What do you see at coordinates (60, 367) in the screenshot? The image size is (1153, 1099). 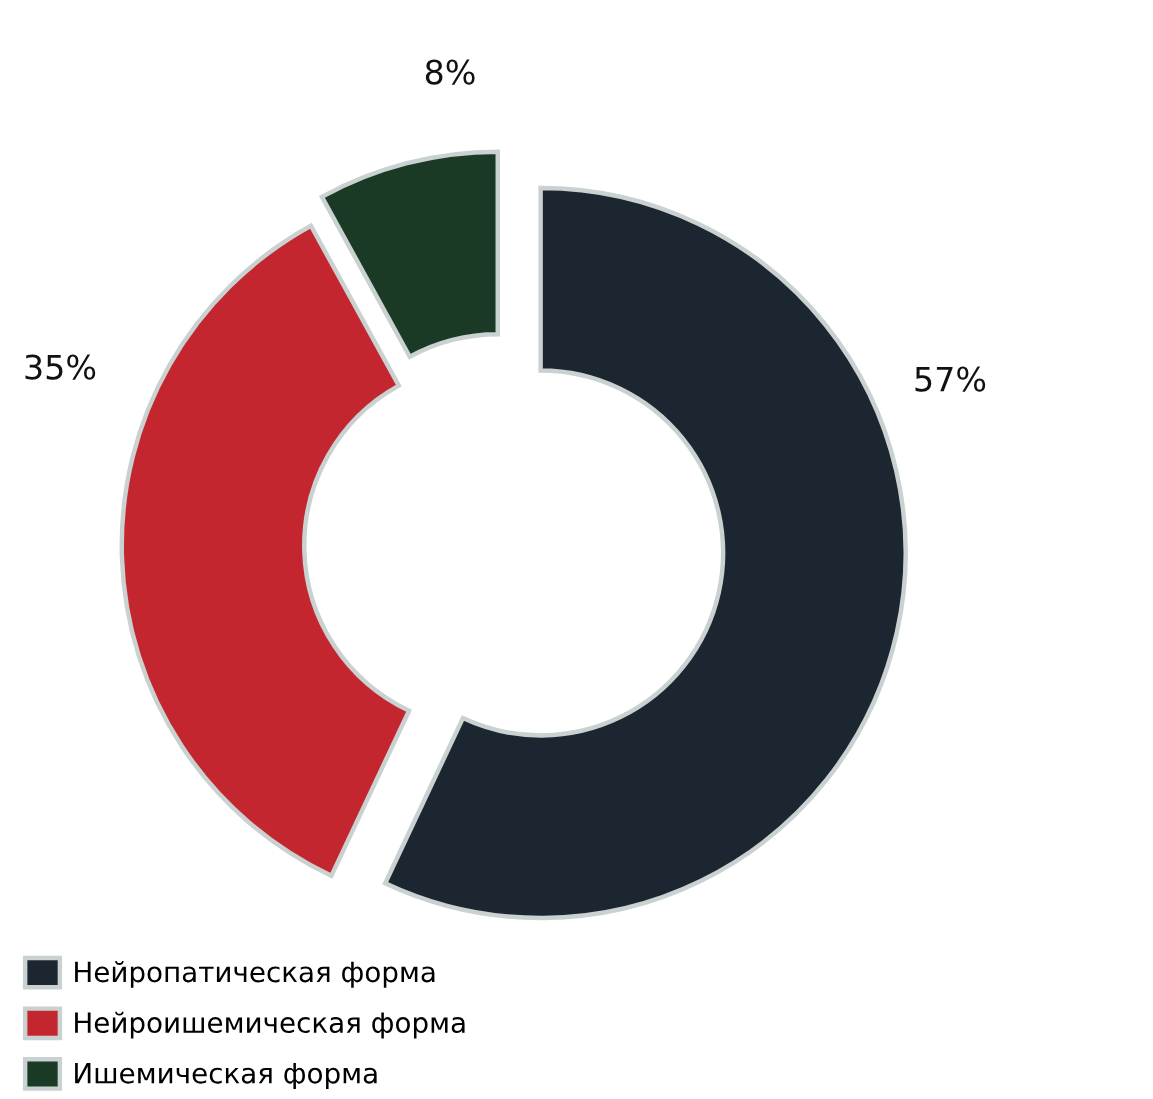 I see `data-label: 35%` at bounding box center [60, 367].